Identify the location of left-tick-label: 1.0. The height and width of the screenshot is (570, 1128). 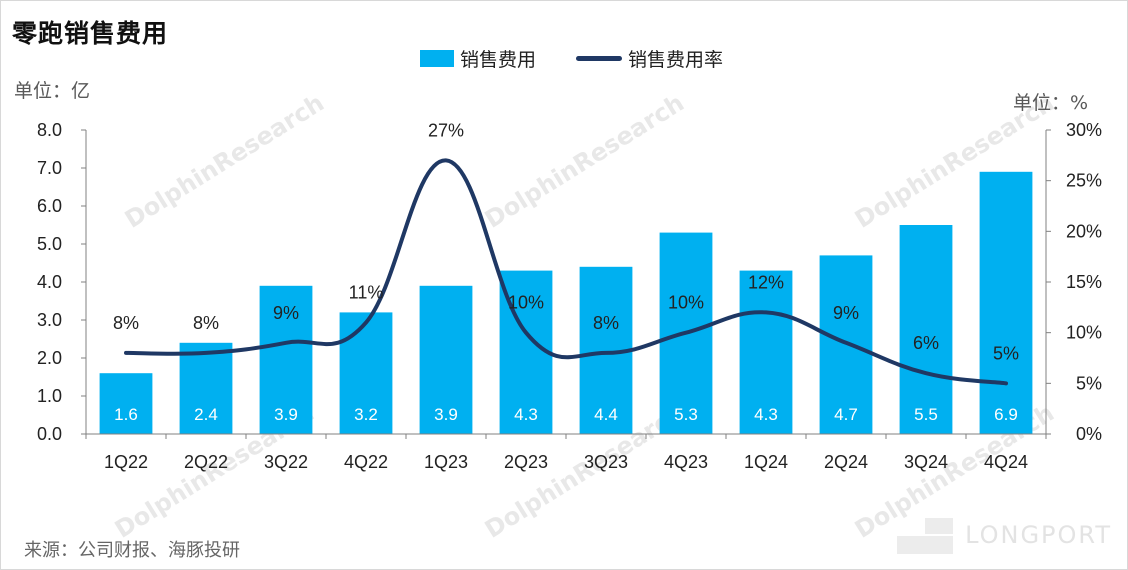
(49, 396).